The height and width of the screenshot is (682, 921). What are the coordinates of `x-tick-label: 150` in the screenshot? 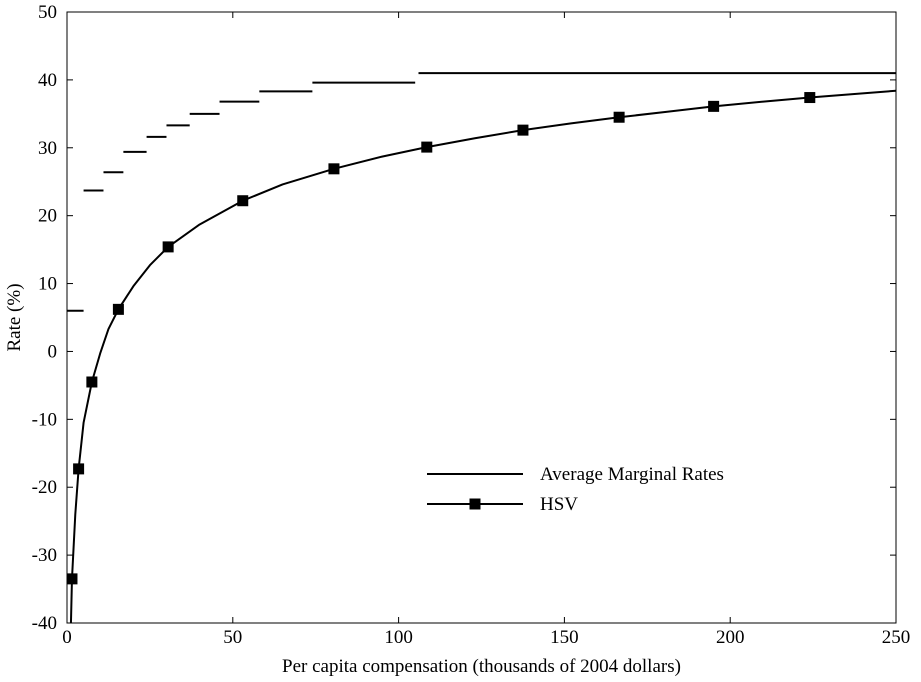 It's located at (564, 637).